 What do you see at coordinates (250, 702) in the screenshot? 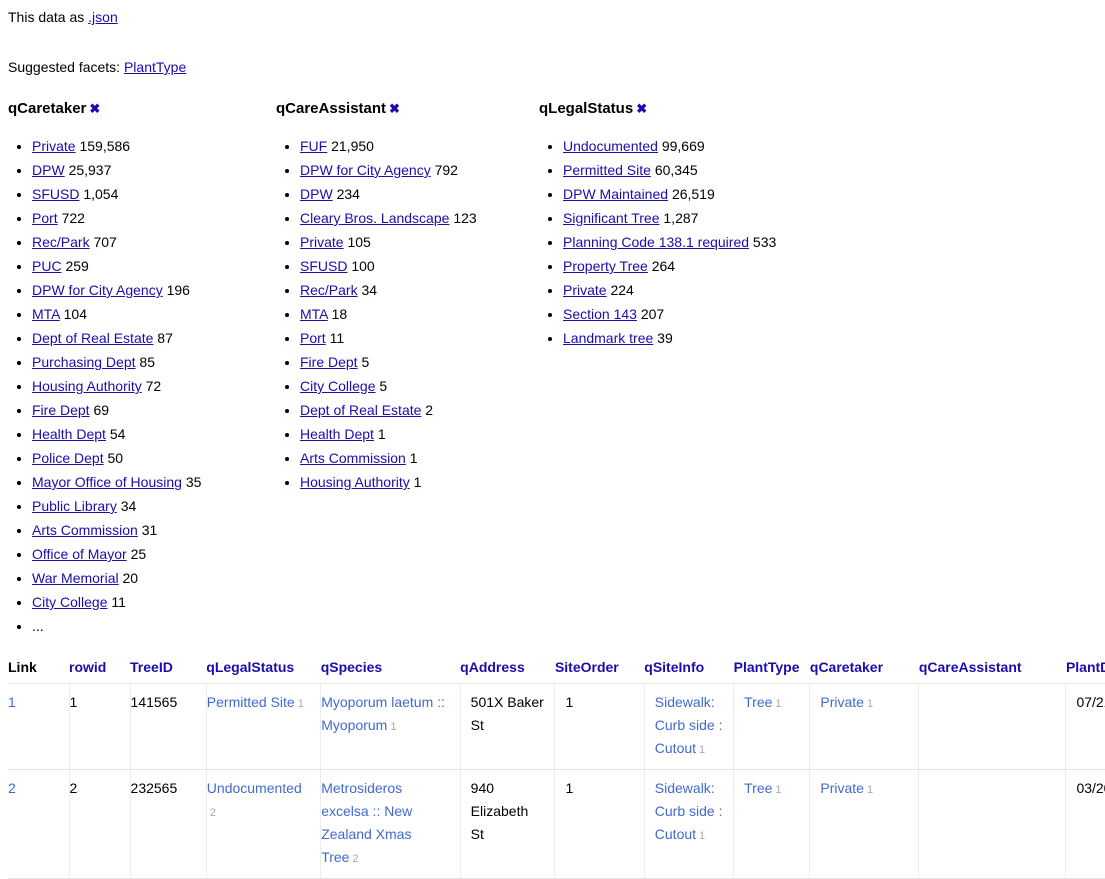
I see `cell-value-link: Permitted Site` at bounding box center [250, 702].